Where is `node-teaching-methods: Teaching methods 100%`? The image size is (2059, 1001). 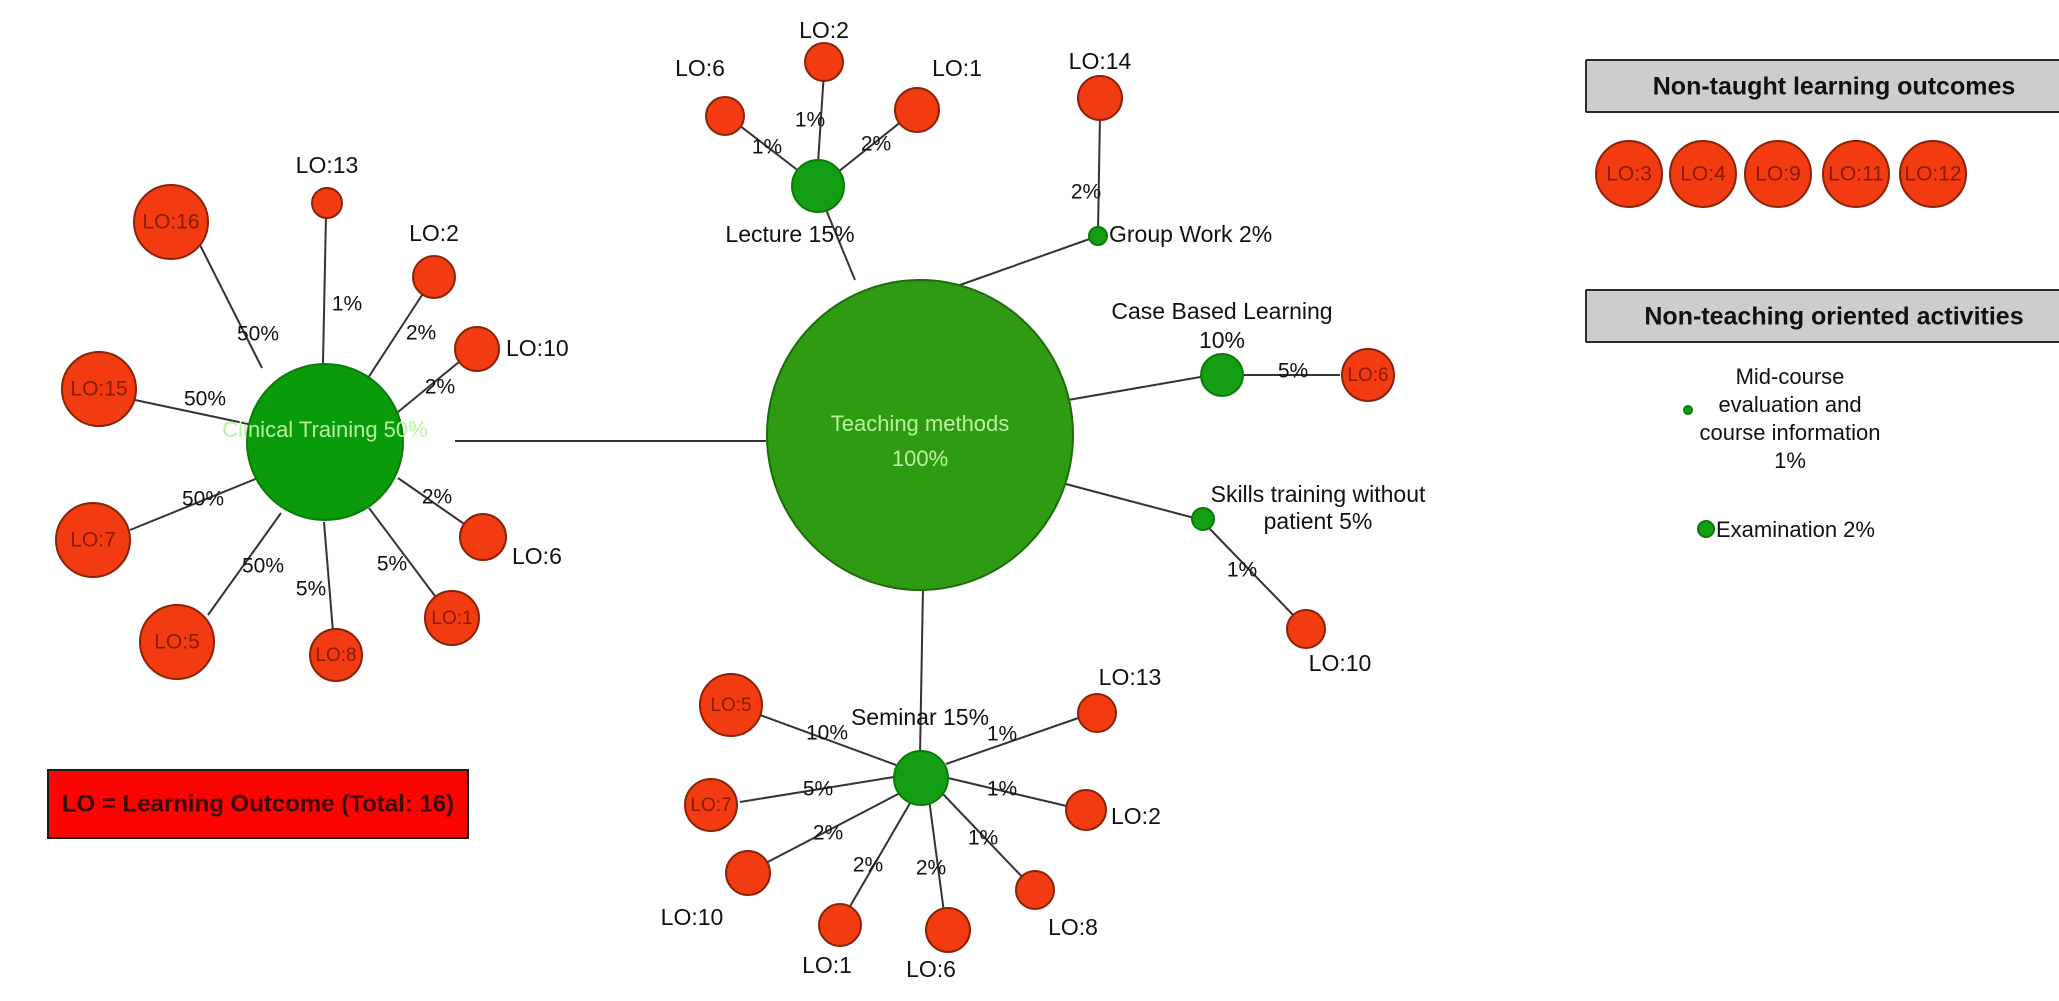 node-teaching-methods: Teaching methods 100% is located at coordinates (920, 435).